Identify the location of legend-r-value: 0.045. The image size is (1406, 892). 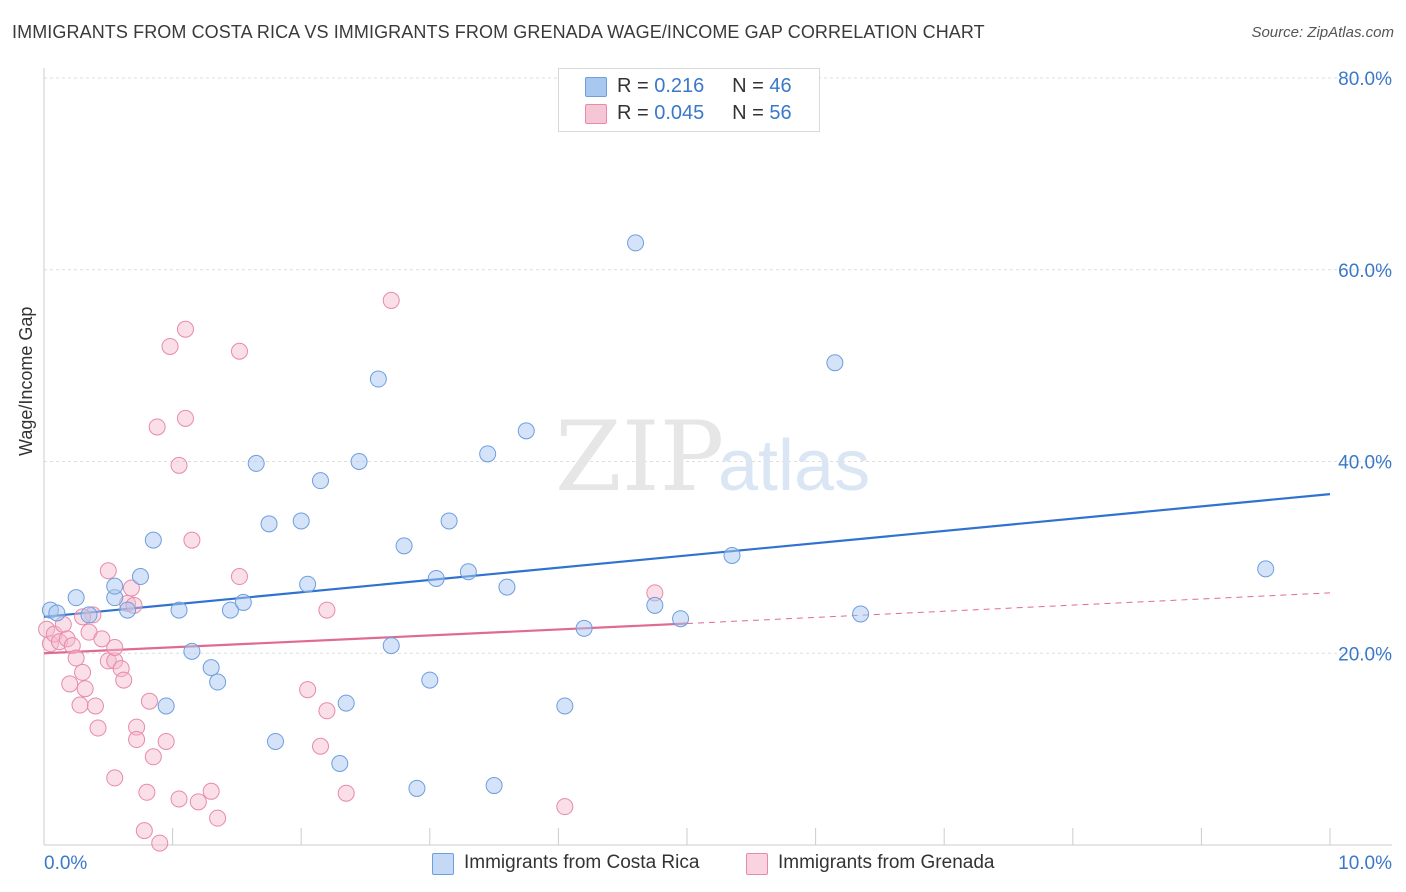
(679, 113).